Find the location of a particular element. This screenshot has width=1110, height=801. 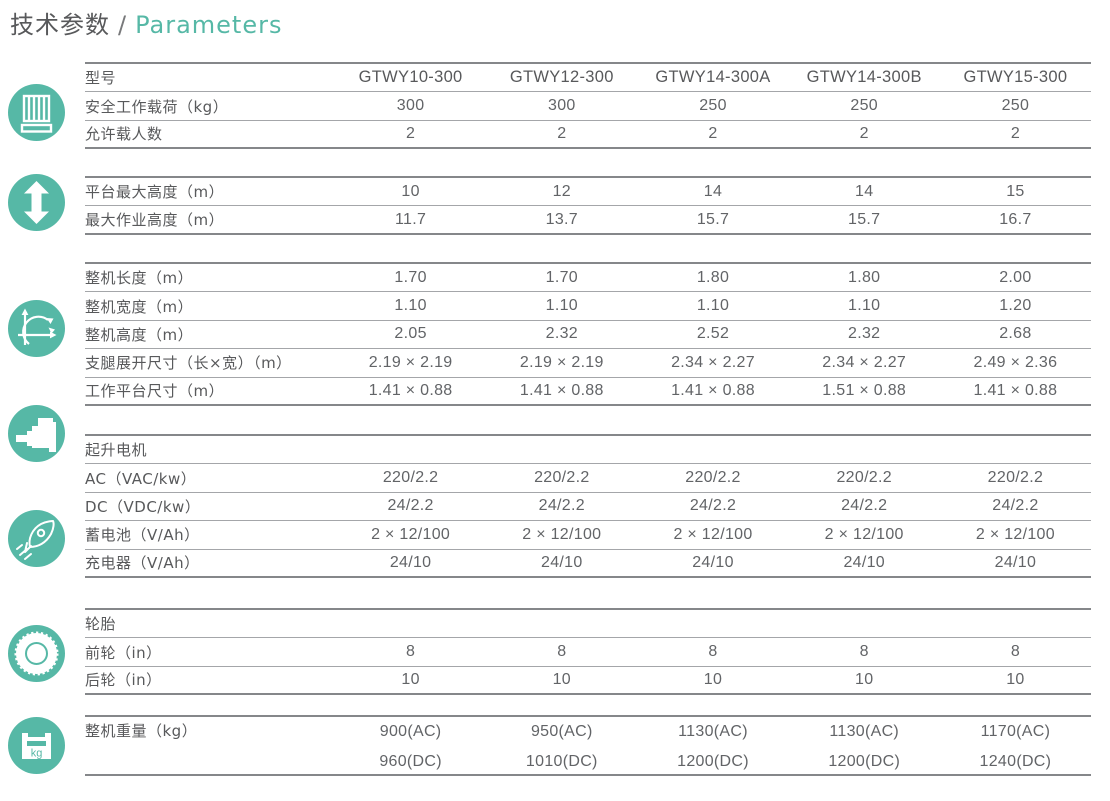

spec-section: 轮胎 前轮（in） 8 8 8 8 8 后轮（in） 10 10 10 10 10 is located at coordinates (588, 652).